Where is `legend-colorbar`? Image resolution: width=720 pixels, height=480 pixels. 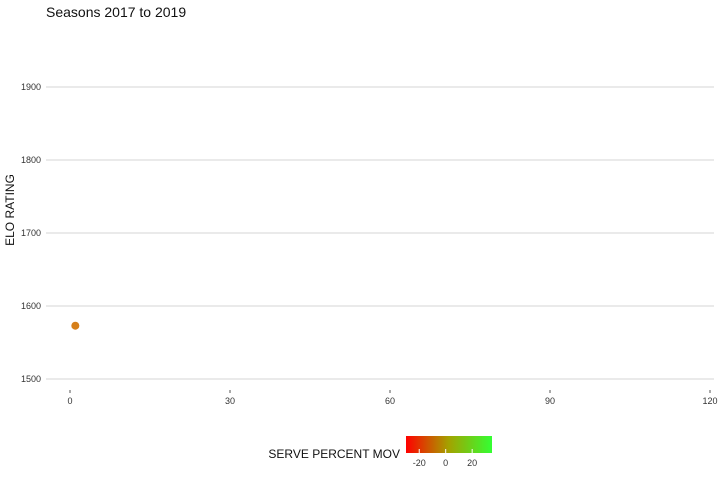
legend-colorbar is located at coordinates (449, 444).